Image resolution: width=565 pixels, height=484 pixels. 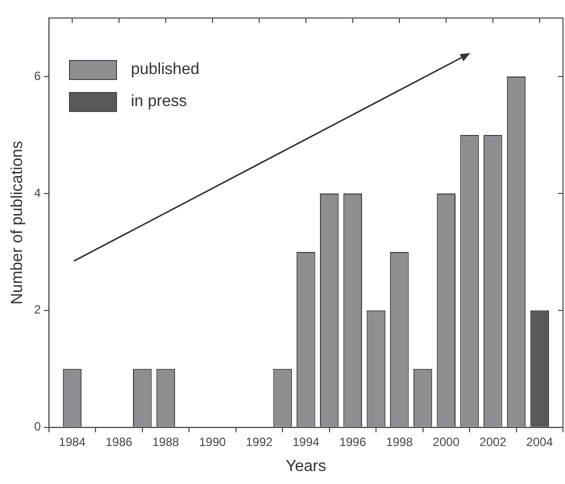 What do you see at coordinates (400, 441) in the screenshot?
I see `x-tick-label: 1998` at bounding box center [400, 441].